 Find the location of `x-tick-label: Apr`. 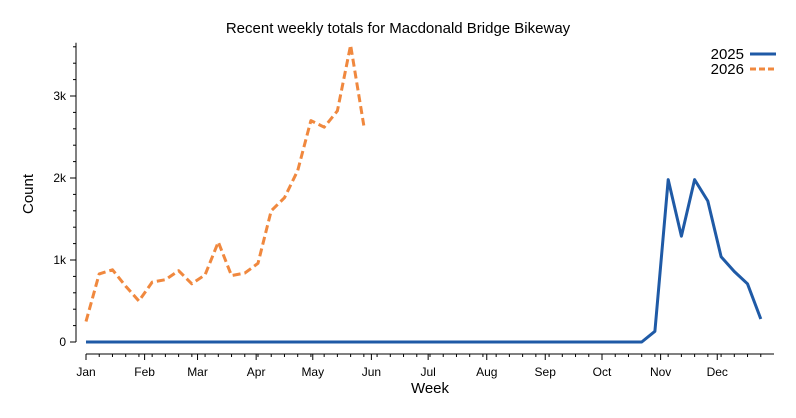

x-tick-label: Apr is located at coordinates (256, 372).